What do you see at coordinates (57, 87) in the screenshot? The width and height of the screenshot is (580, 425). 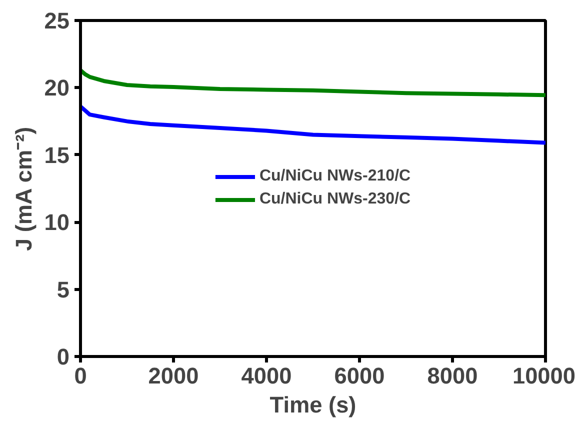 I see `y-tick-label: 20` at bounding box center [57, 87].